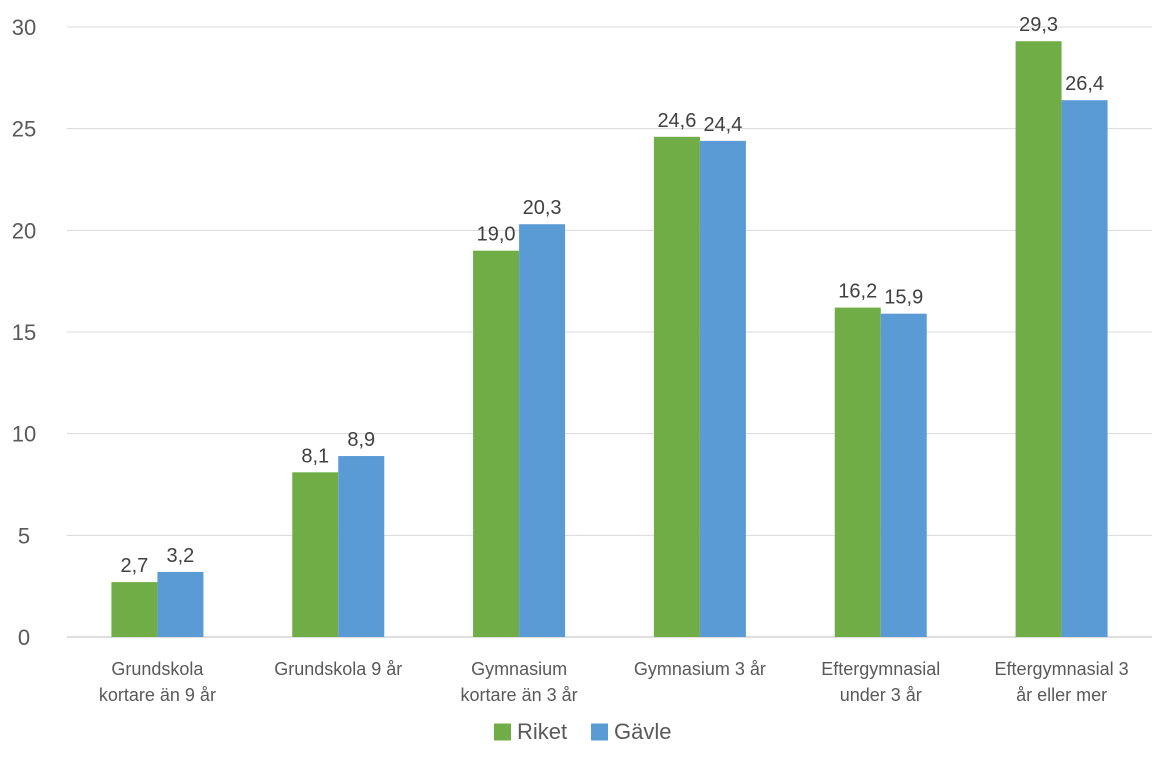  I want to click on y-axis-ticks: 0 5 10 15 20 25 30, so click(24, 332).